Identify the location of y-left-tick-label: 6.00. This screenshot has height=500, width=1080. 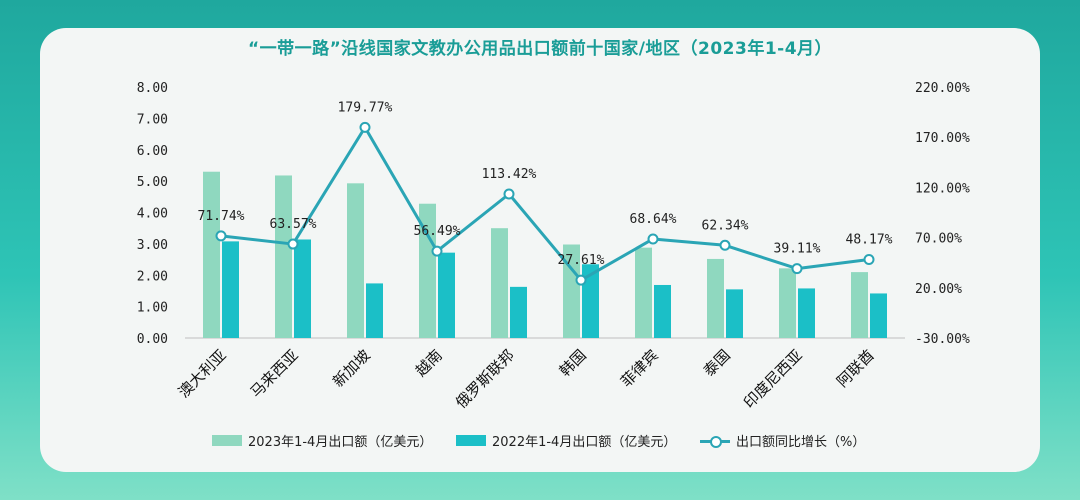
(152, 151).